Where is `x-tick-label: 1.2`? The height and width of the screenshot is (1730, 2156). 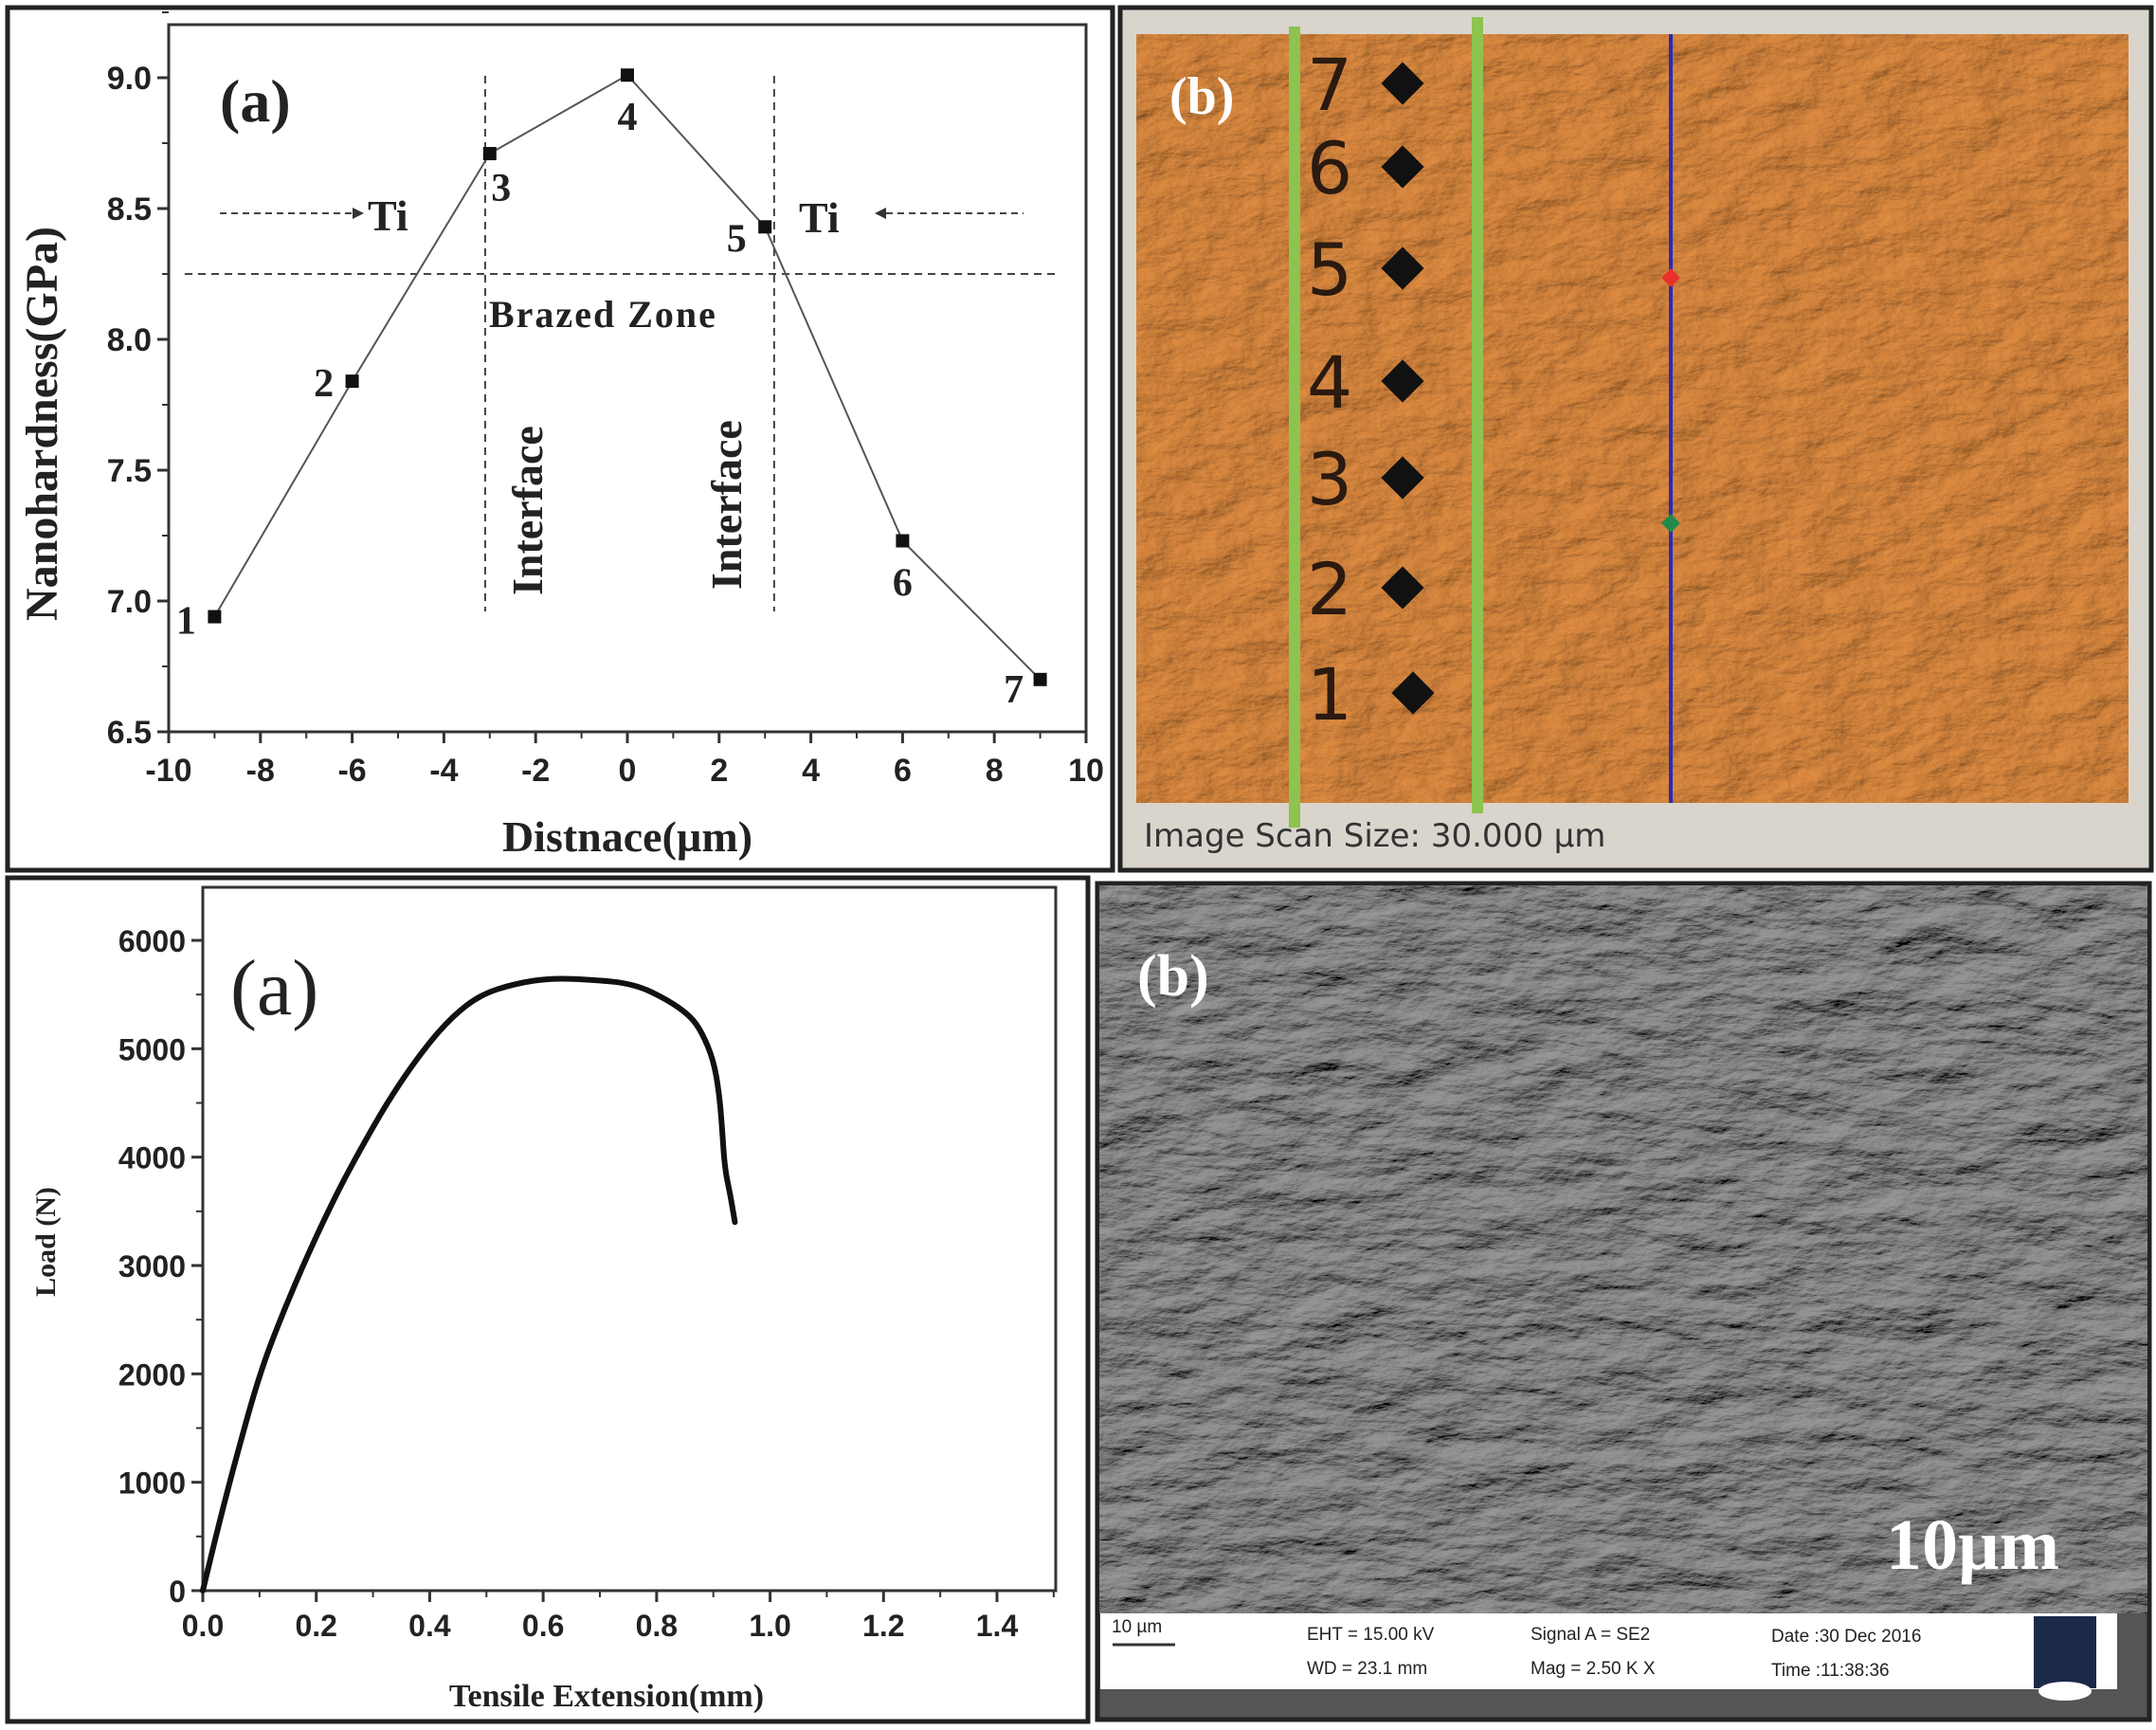 x-tick-label: 1.2 is located at coordinates (883, 1626).